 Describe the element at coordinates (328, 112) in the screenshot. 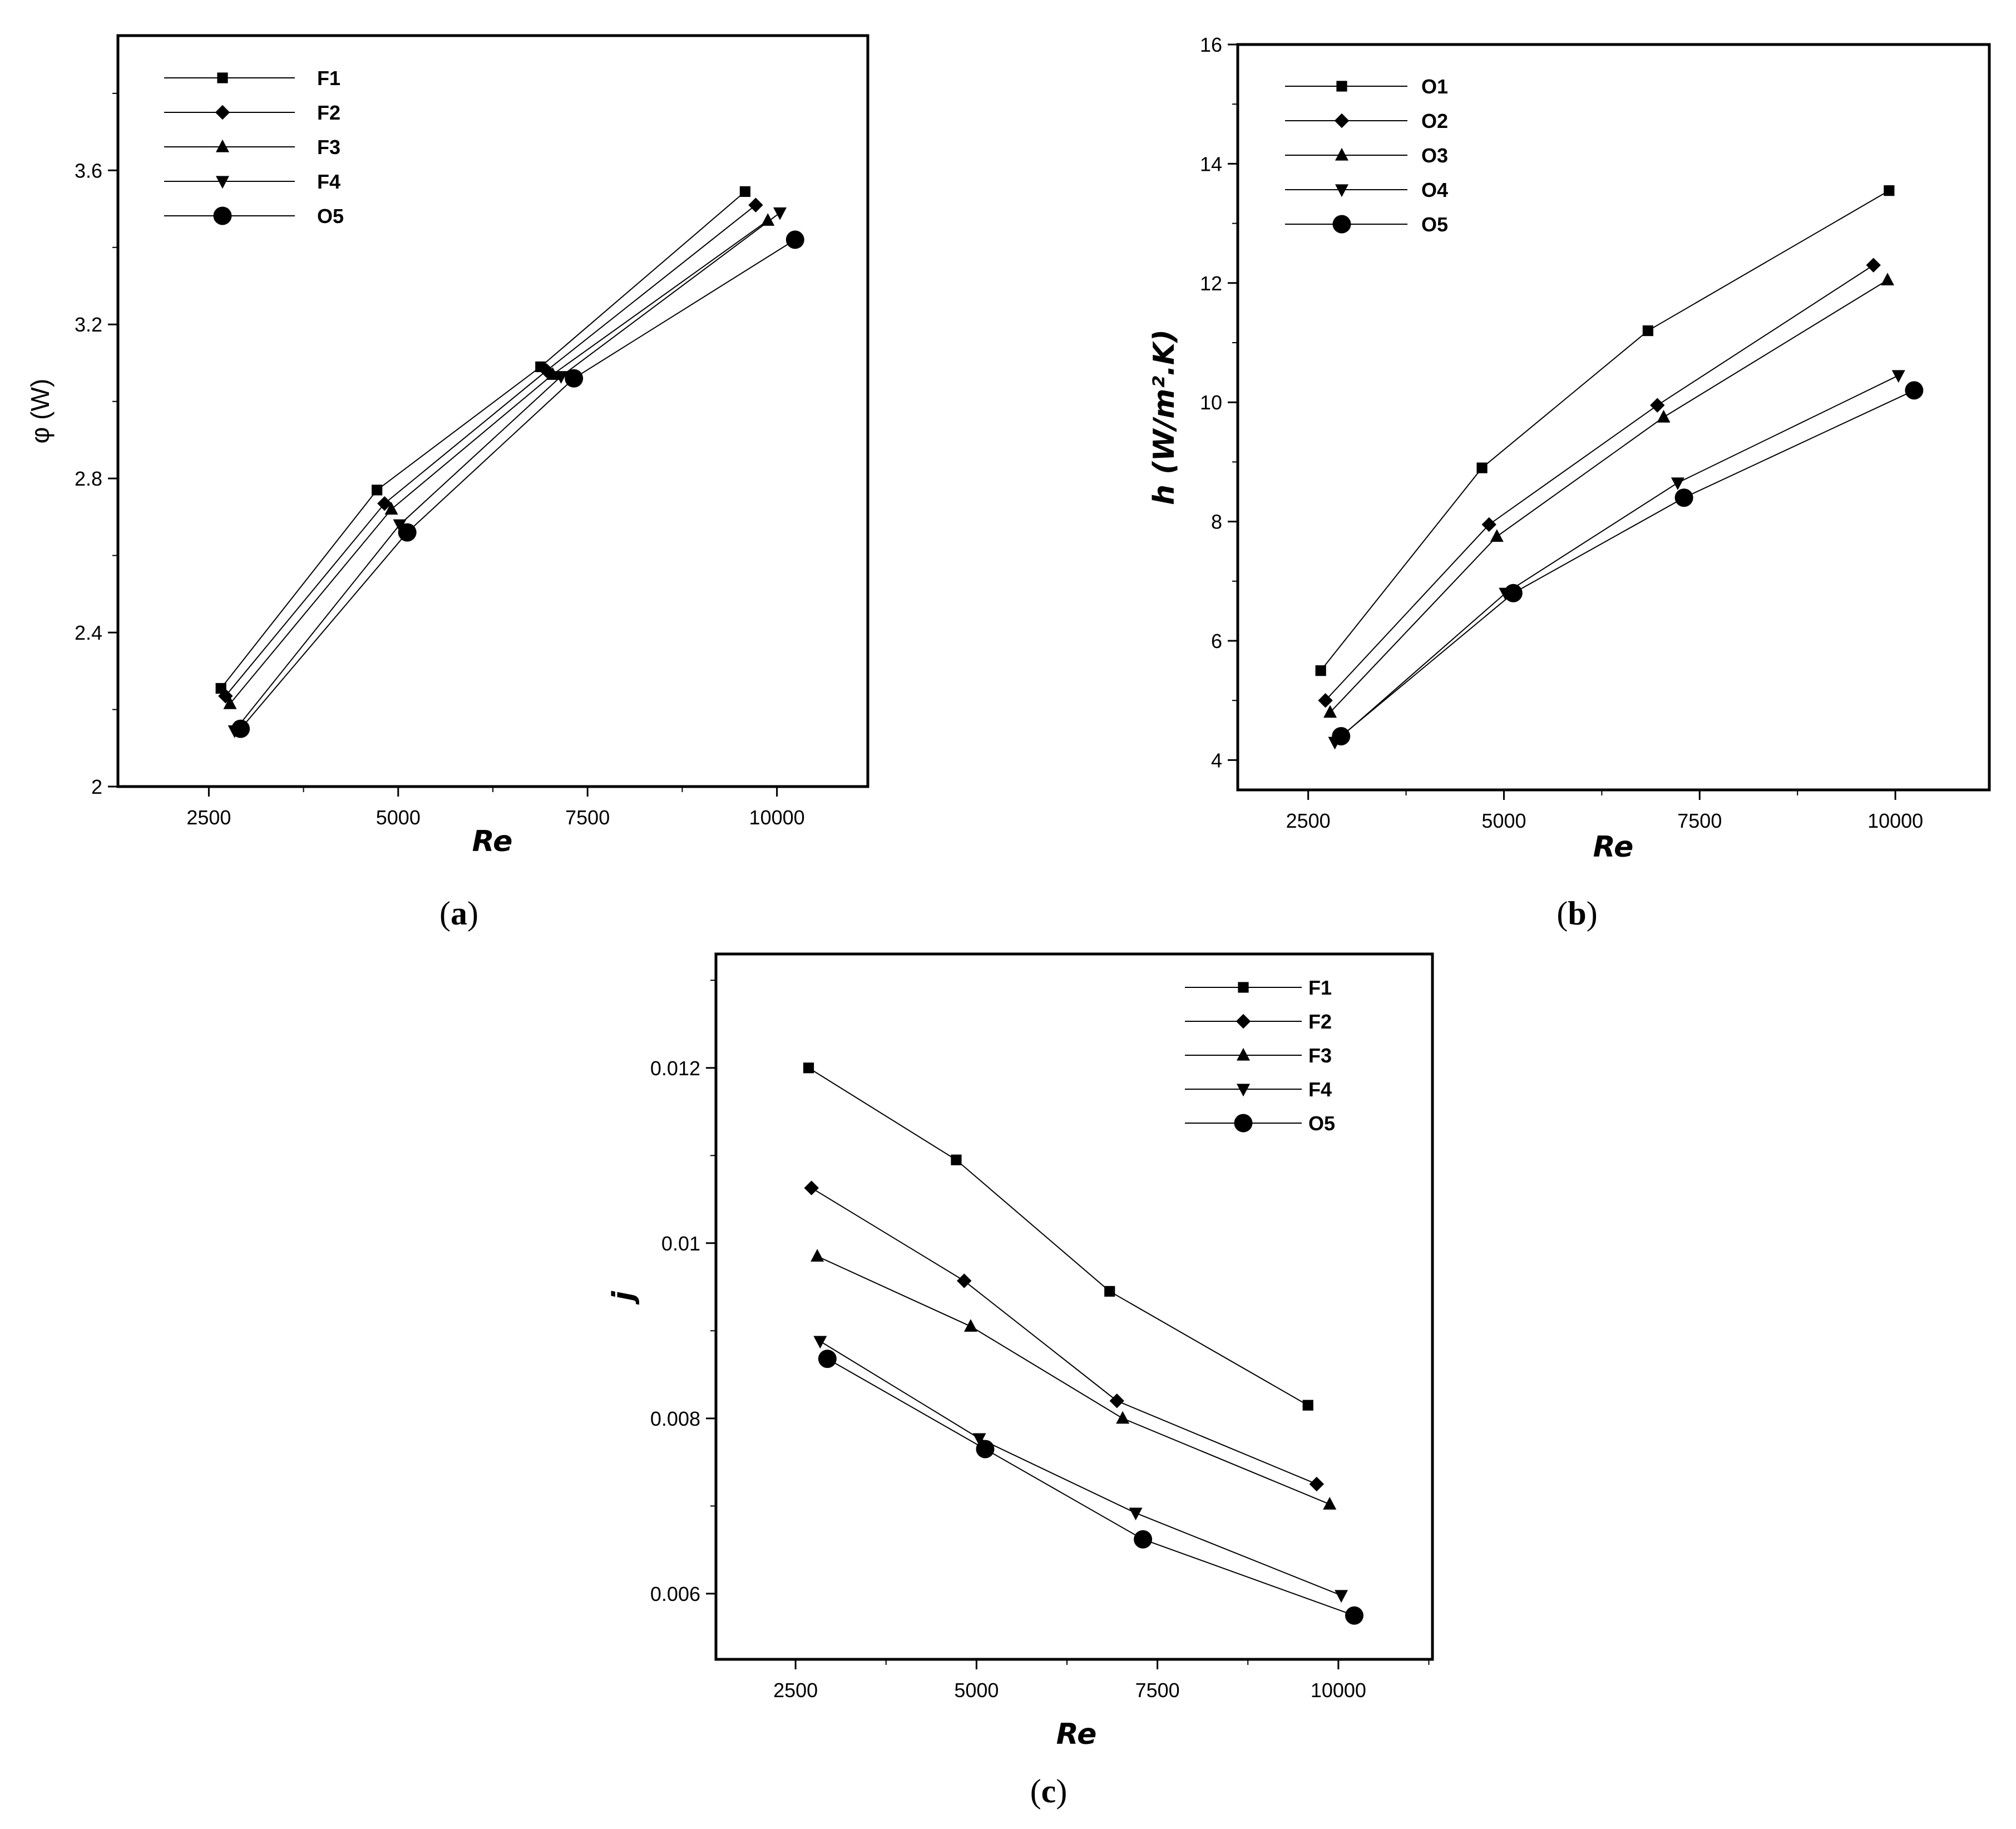

I see `legend-label-a-F2: F2` at that location.